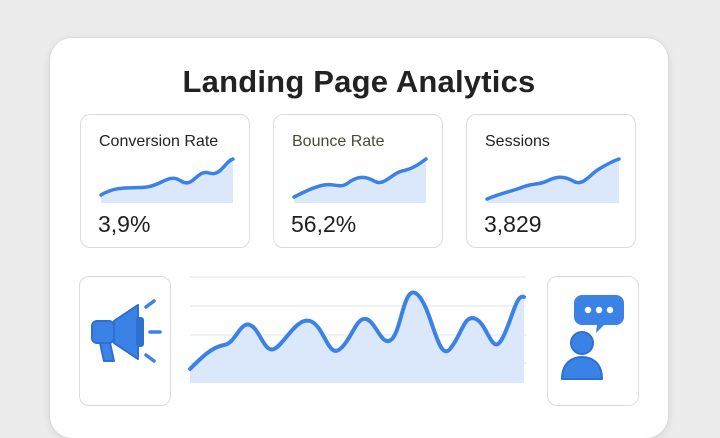  I want to click on metric-card-sessions: Sessions 3,829, so click(551, 181).